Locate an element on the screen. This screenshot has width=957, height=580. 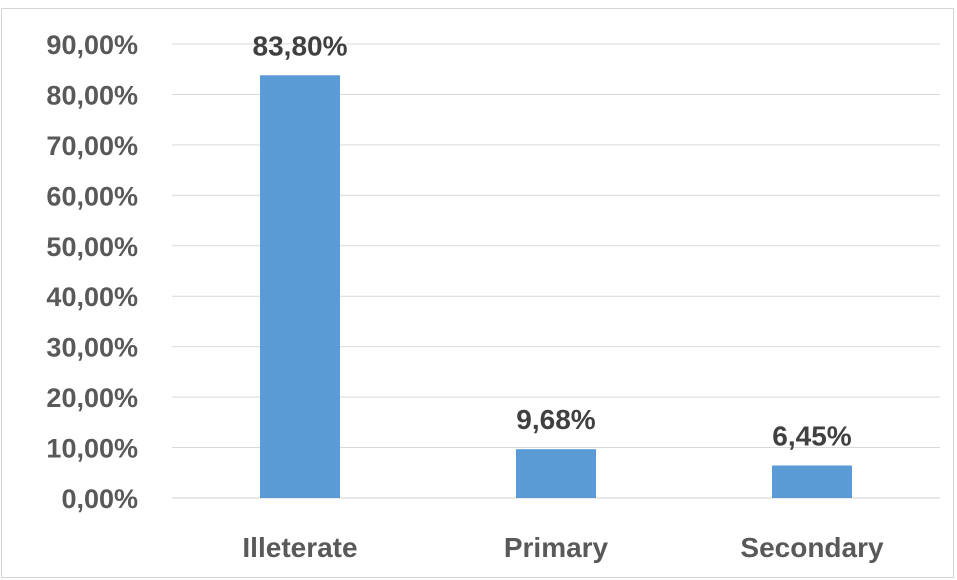
bar-secondary is located at coordinates (812, 481).